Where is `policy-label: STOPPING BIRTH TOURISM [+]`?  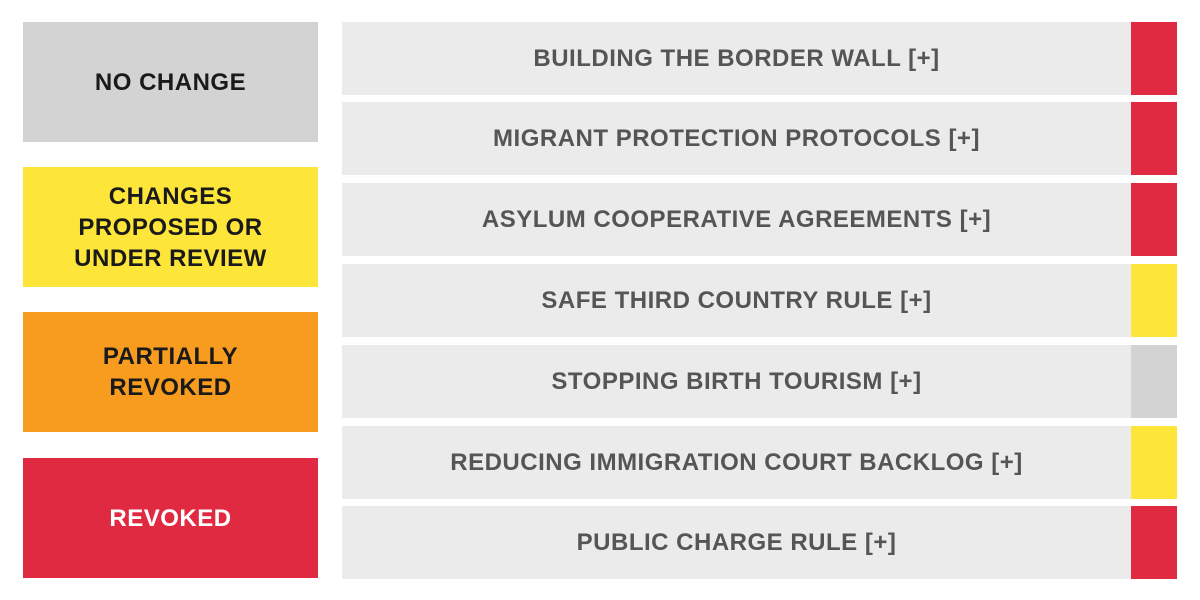
policy-label: STOPPING BIRTH TOURISM [+] is located at coordinates (736, 381).